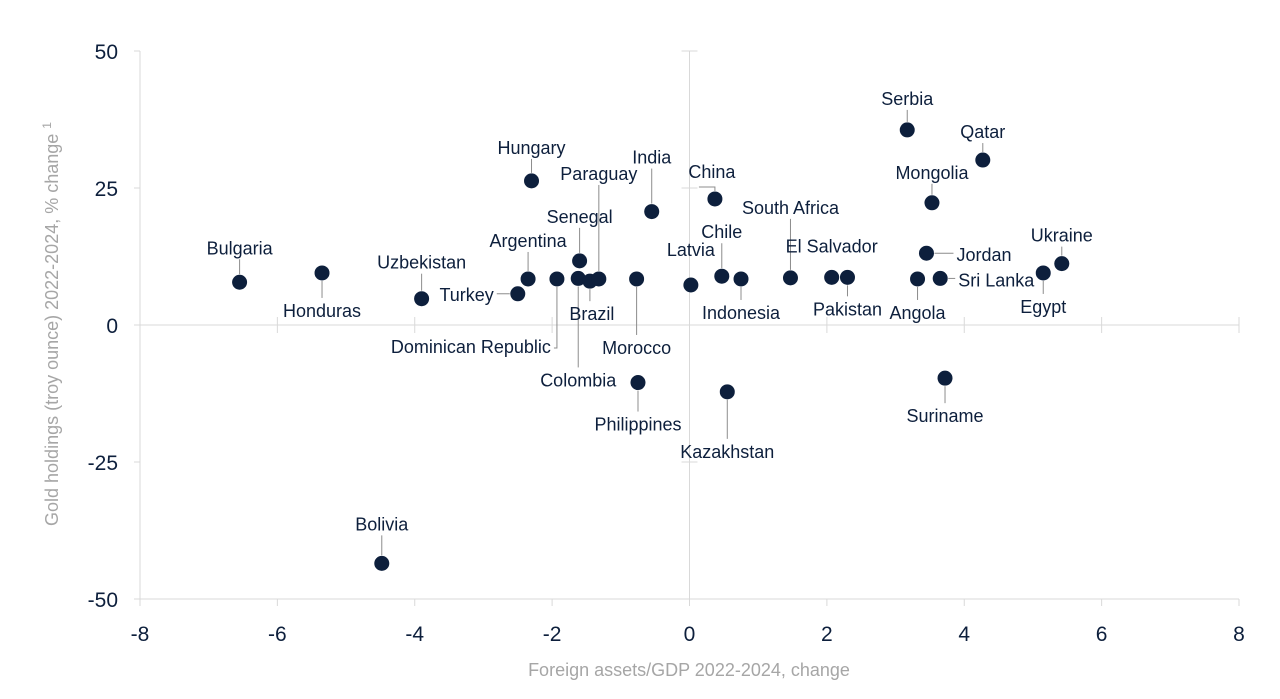 The image size is (1280, 699). Describe the element at coordinates (47, 125) in the screenshot. I see `y-axis-title-superscript: 1` at that location.